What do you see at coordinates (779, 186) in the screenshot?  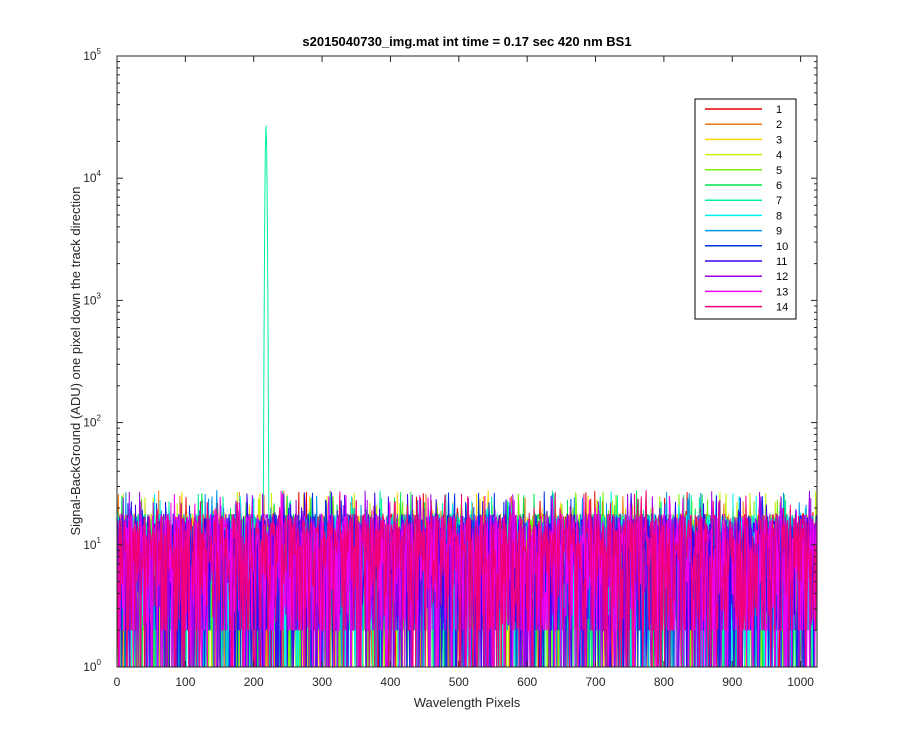 I see `legend-label: 6` at bounding box center [779, 186].